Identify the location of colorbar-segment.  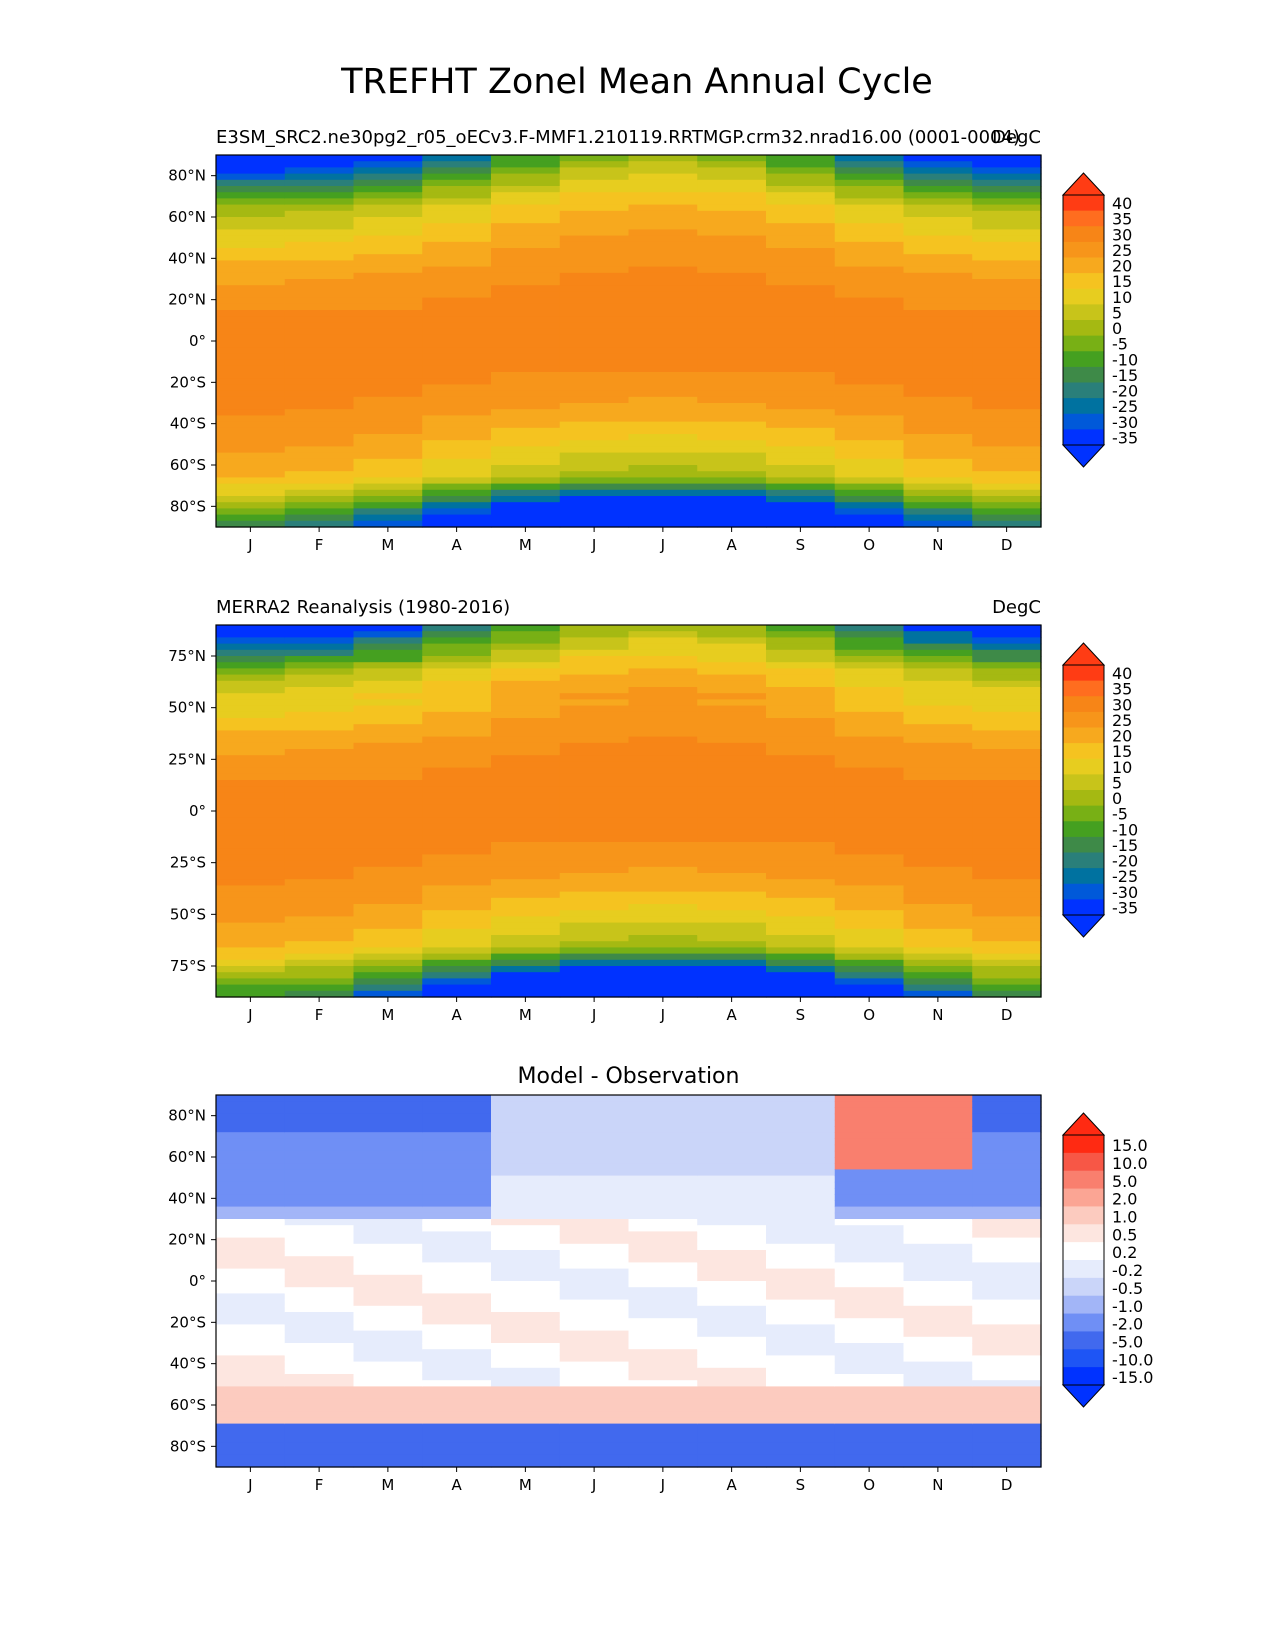
(1083, 735).